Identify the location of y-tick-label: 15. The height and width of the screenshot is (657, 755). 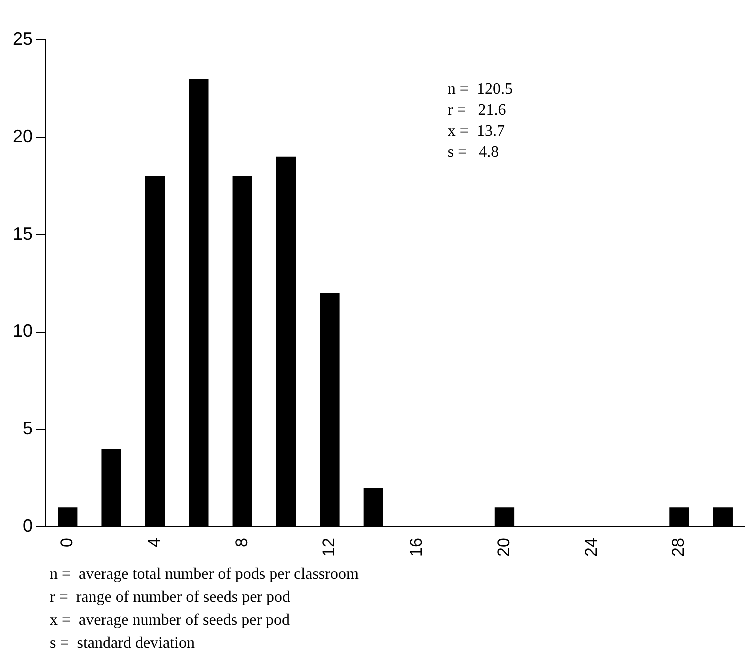
(23, 234).